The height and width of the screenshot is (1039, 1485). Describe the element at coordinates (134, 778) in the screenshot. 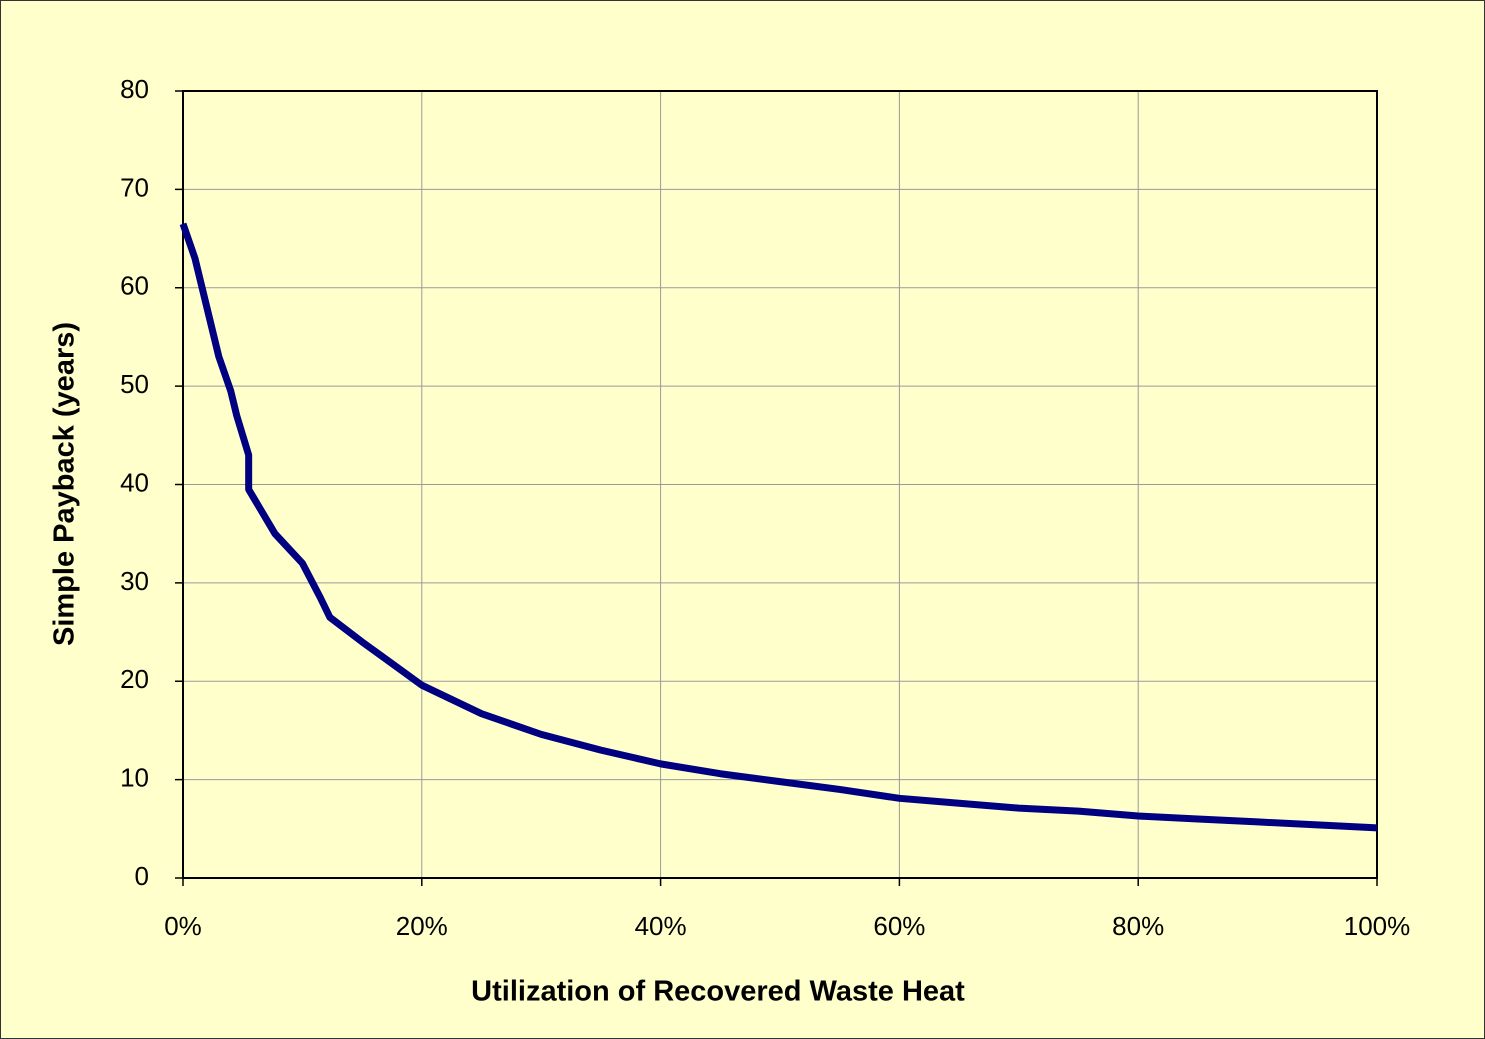

I see `y-tick-label: 10` at that location.